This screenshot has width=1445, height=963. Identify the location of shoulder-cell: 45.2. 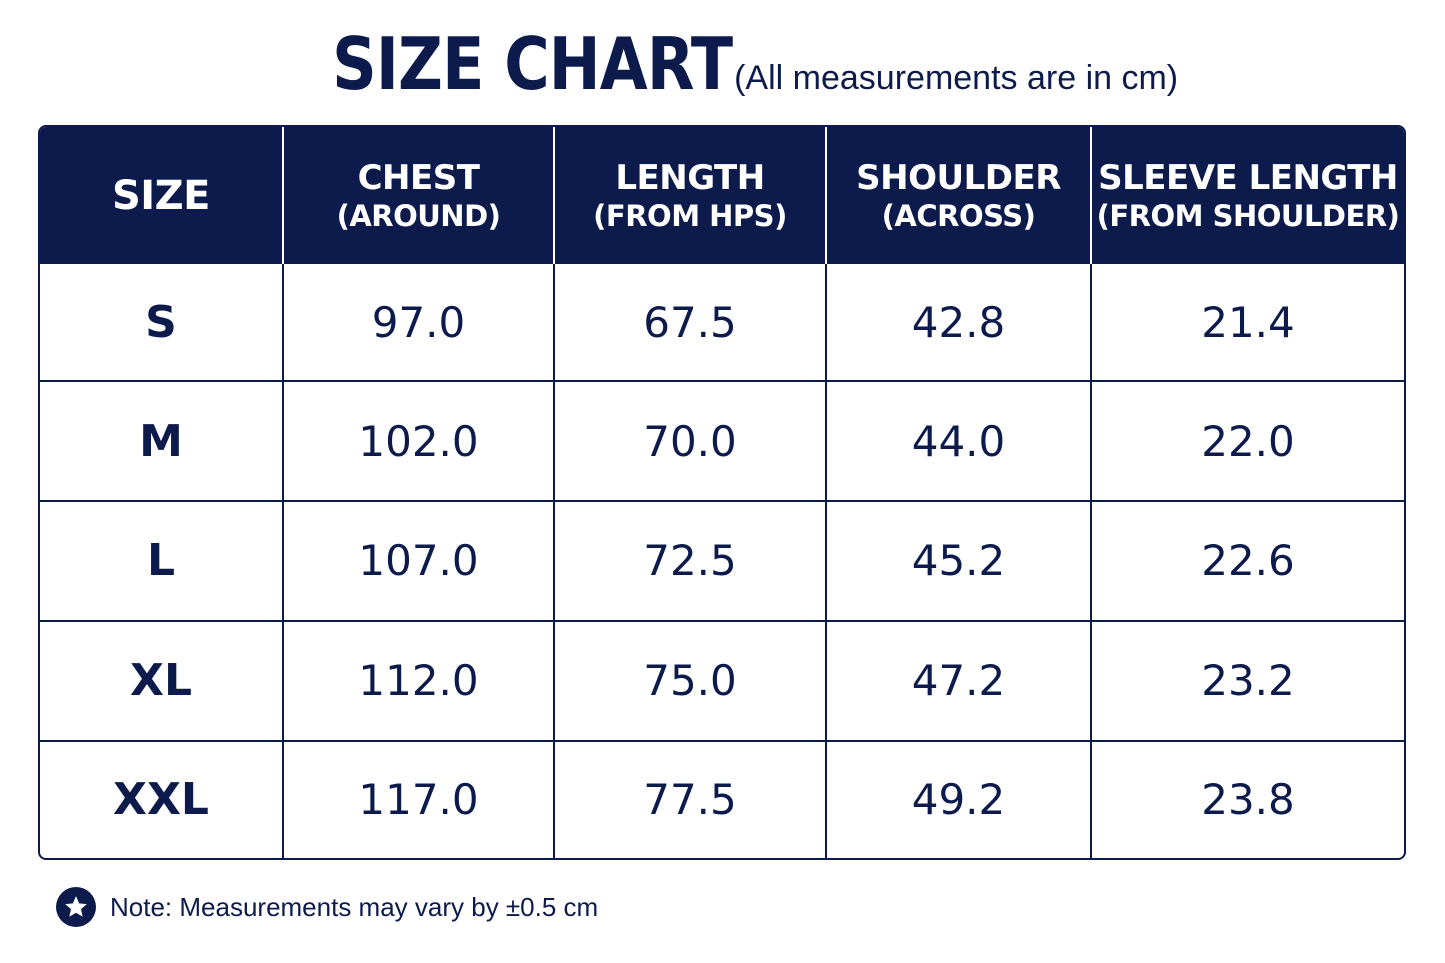
(959, 561).